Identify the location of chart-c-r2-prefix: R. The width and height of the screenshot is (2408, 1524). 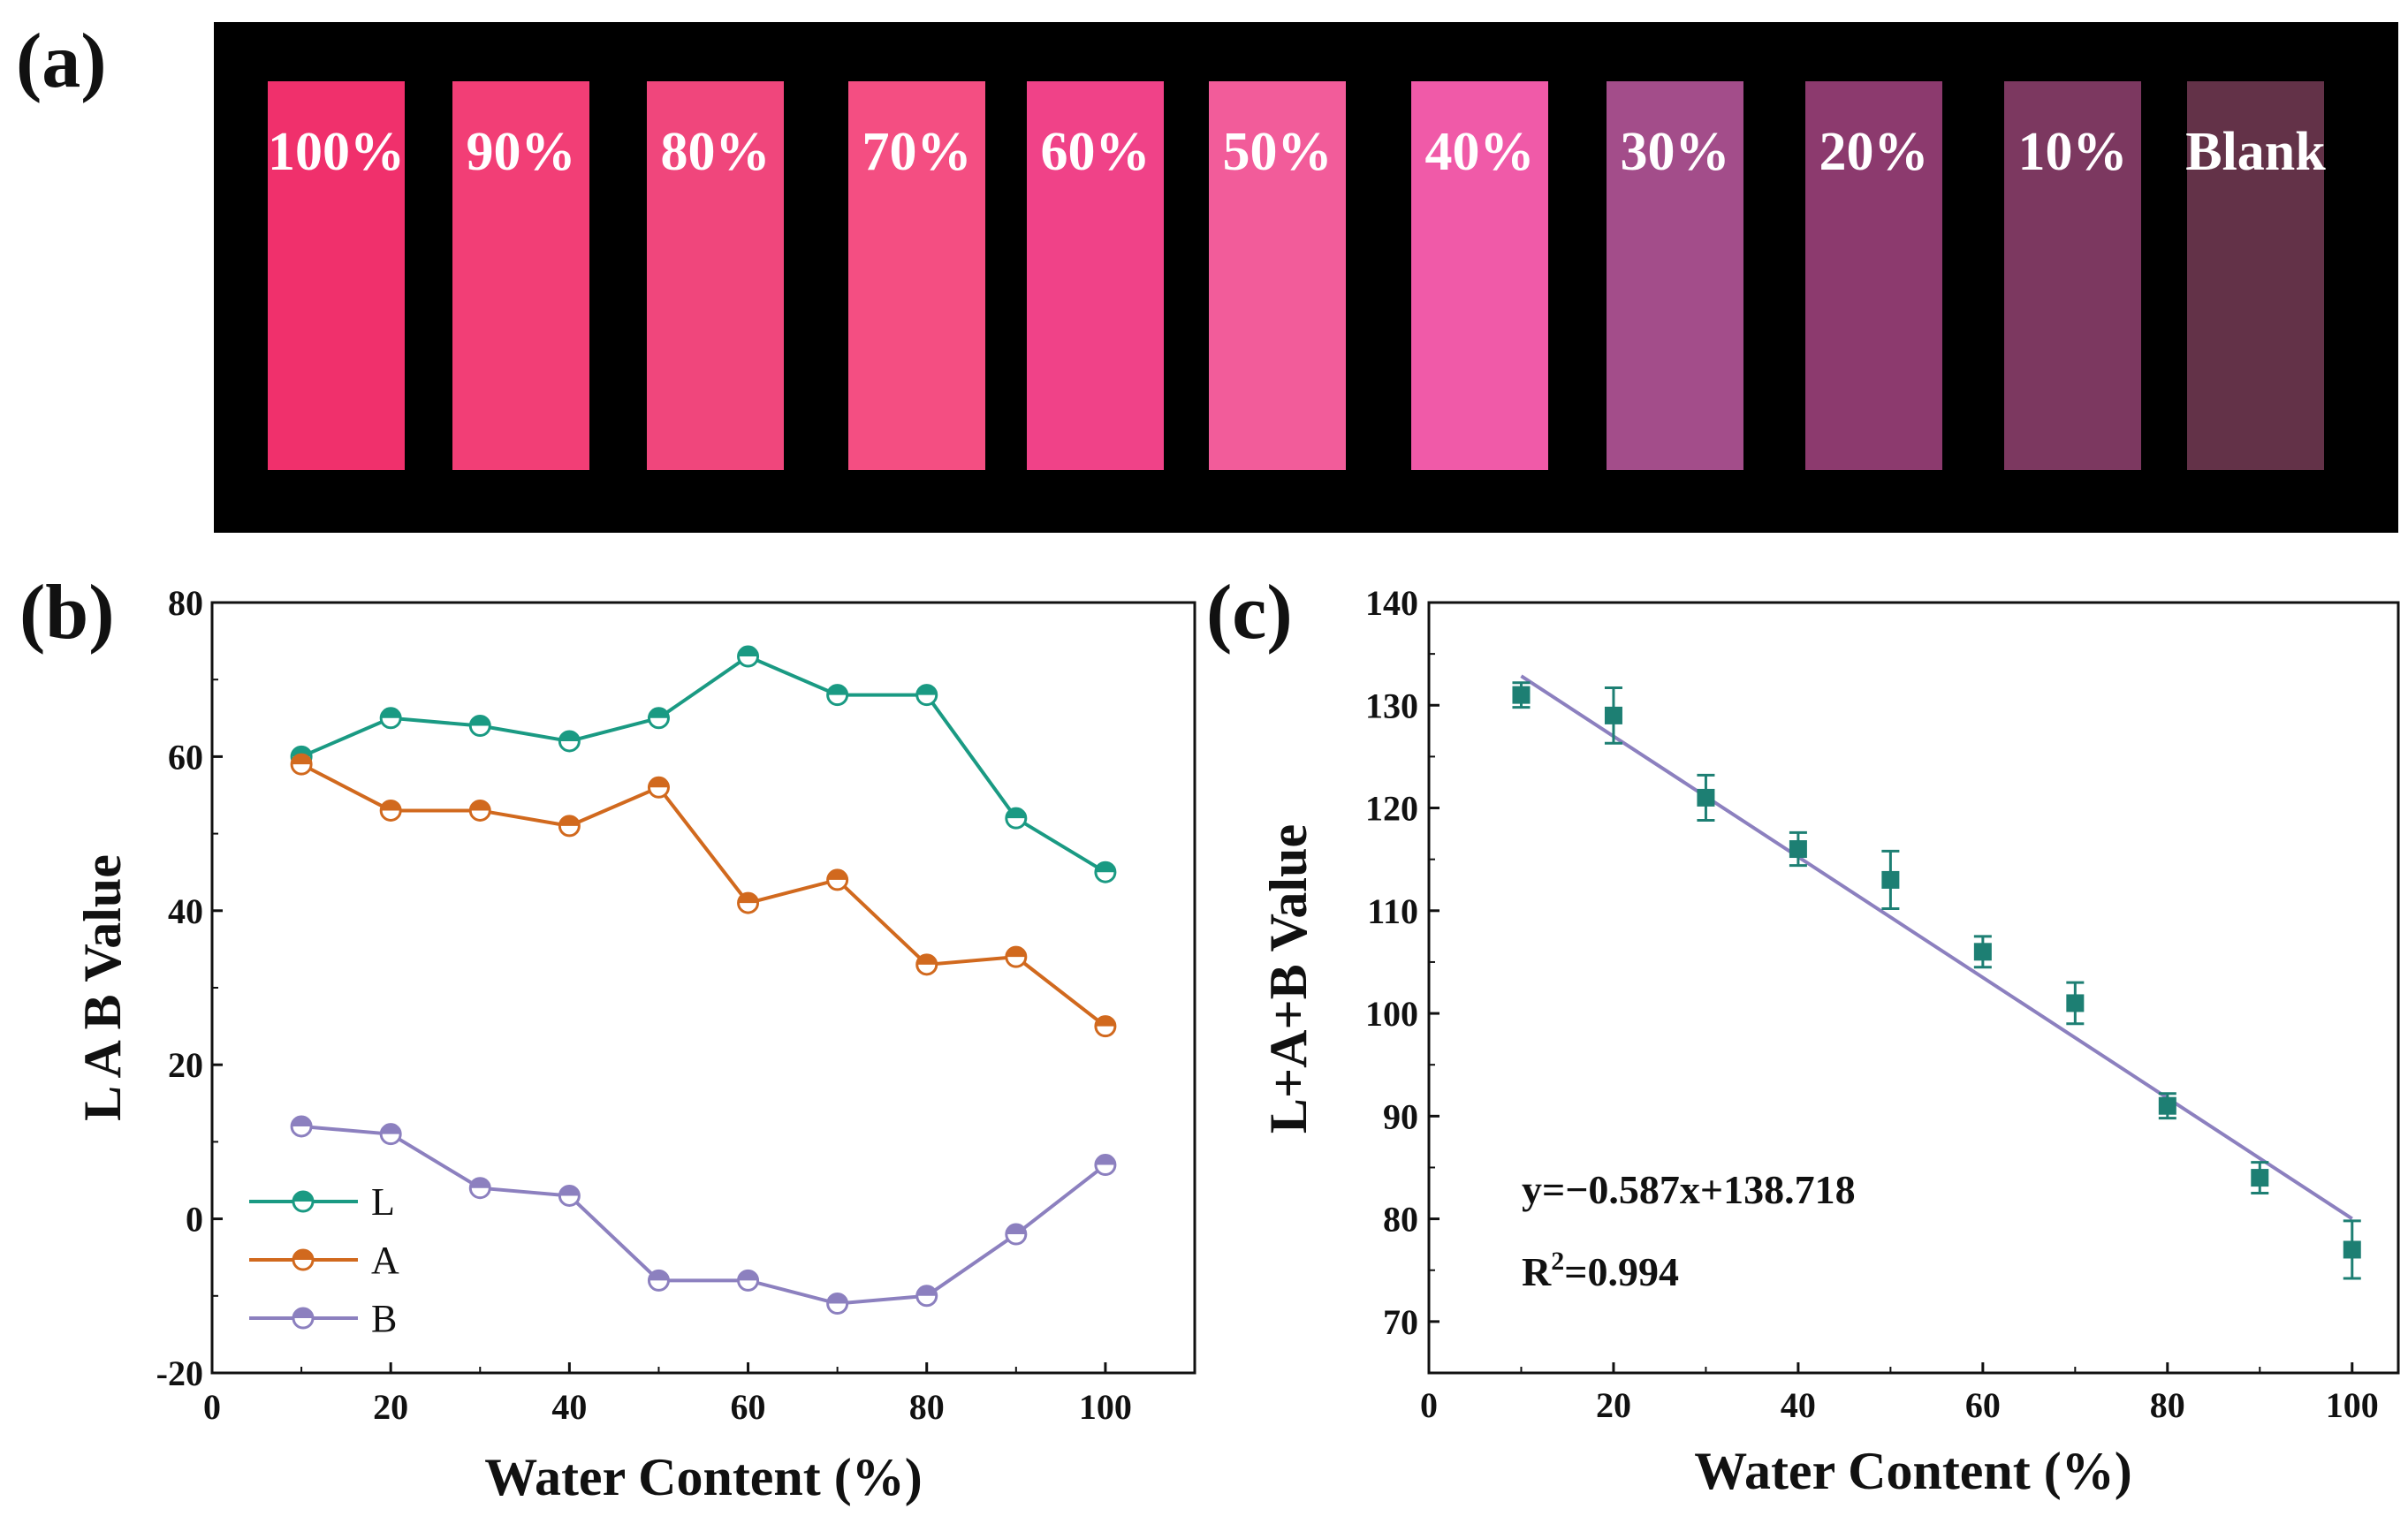
(1537, 1271).